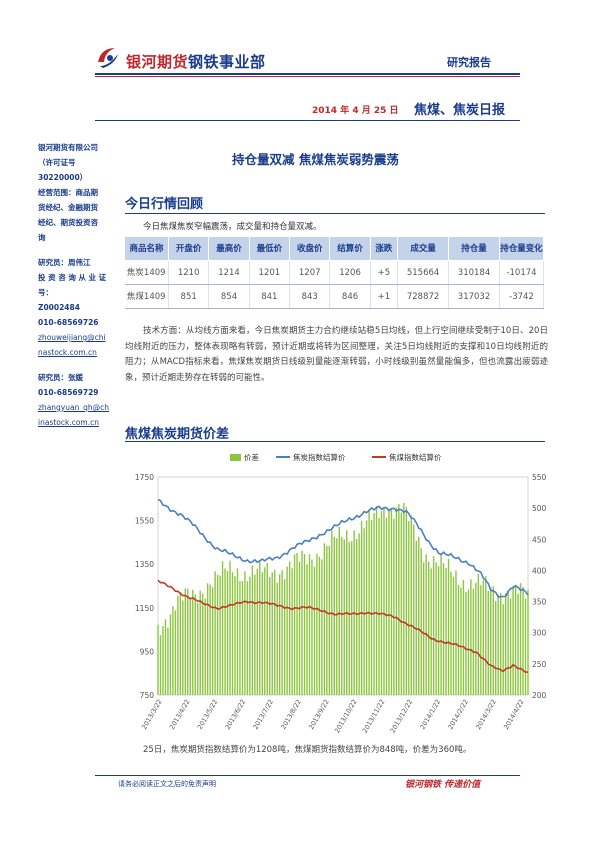  Describe the element at coordinates (319, 714) in the screenshot. I see `x-tick-label: 2013/9/22` at that location.